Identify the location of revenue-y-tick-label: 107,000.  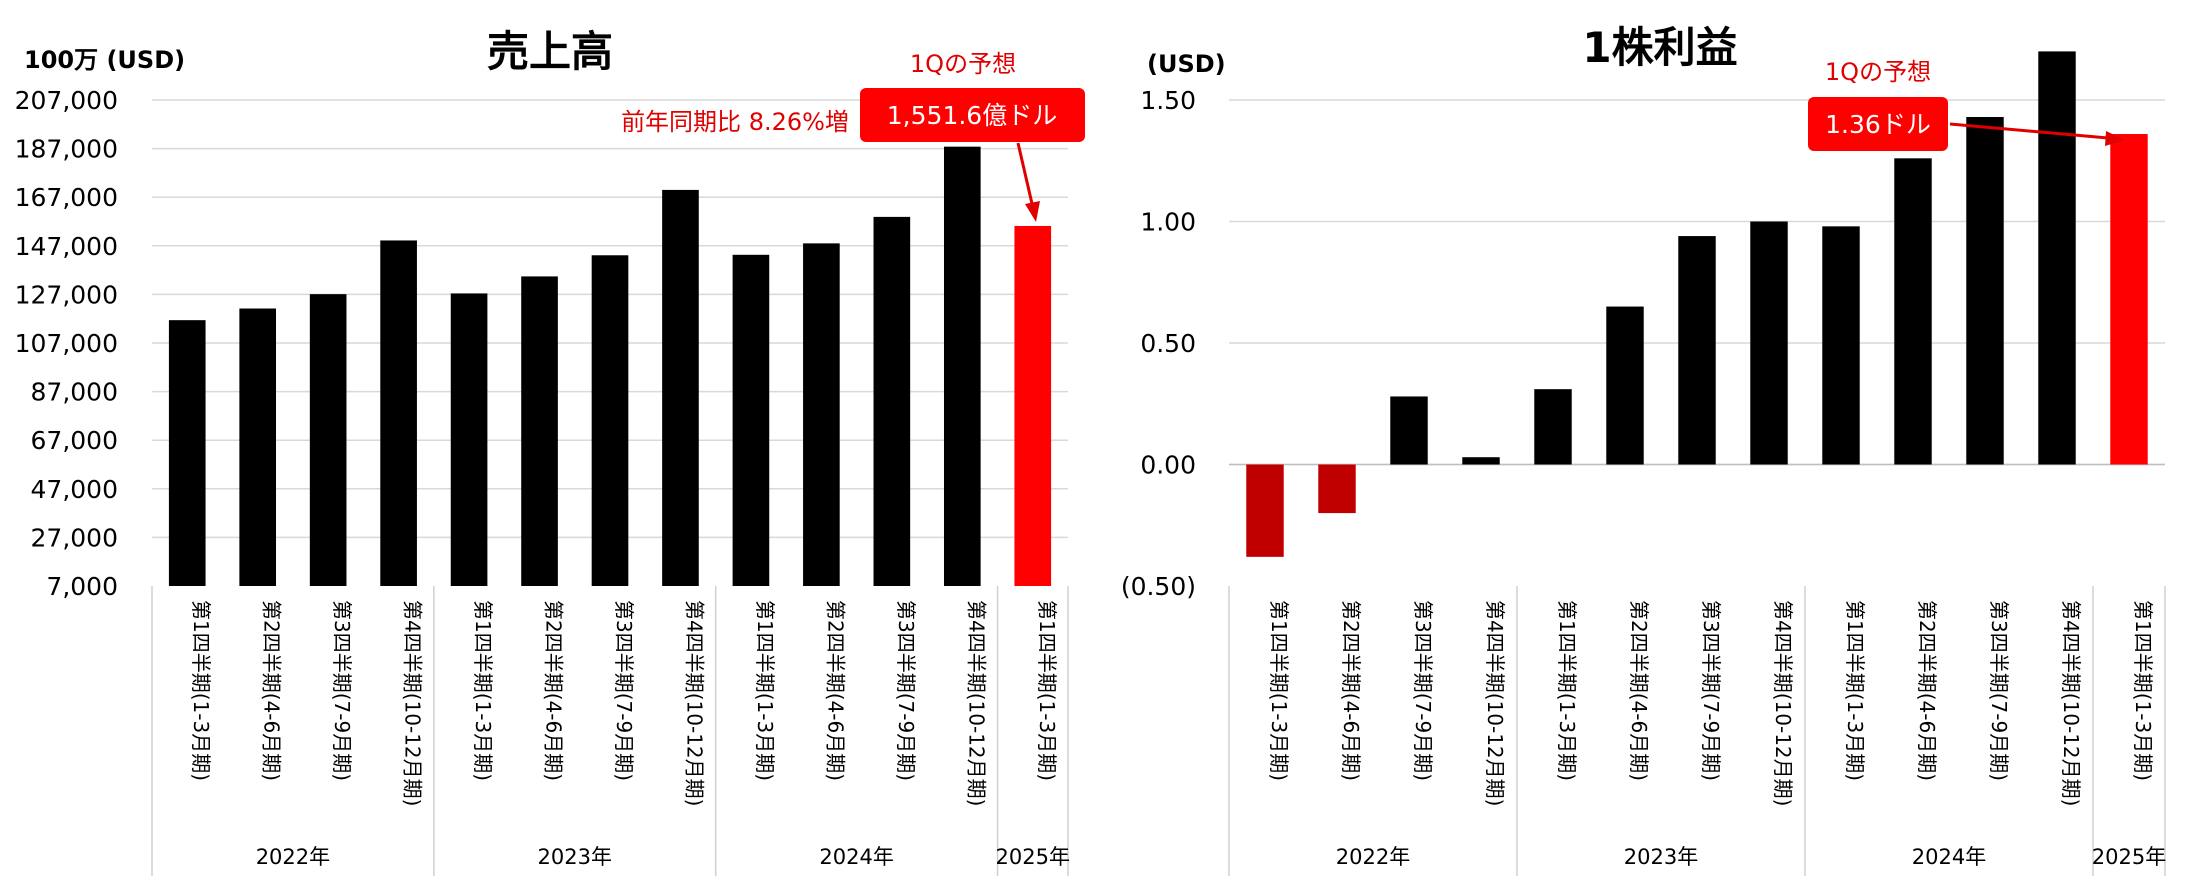
(66, 343).